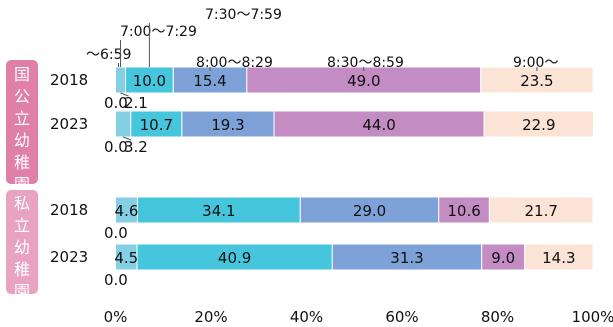 The width and height of the screenshot is (613, 327). What do you see at coordinates (116, 103) in the screenshot?
I see `value-label-0-0-0: 0.0` at bounding box center [116, 103].